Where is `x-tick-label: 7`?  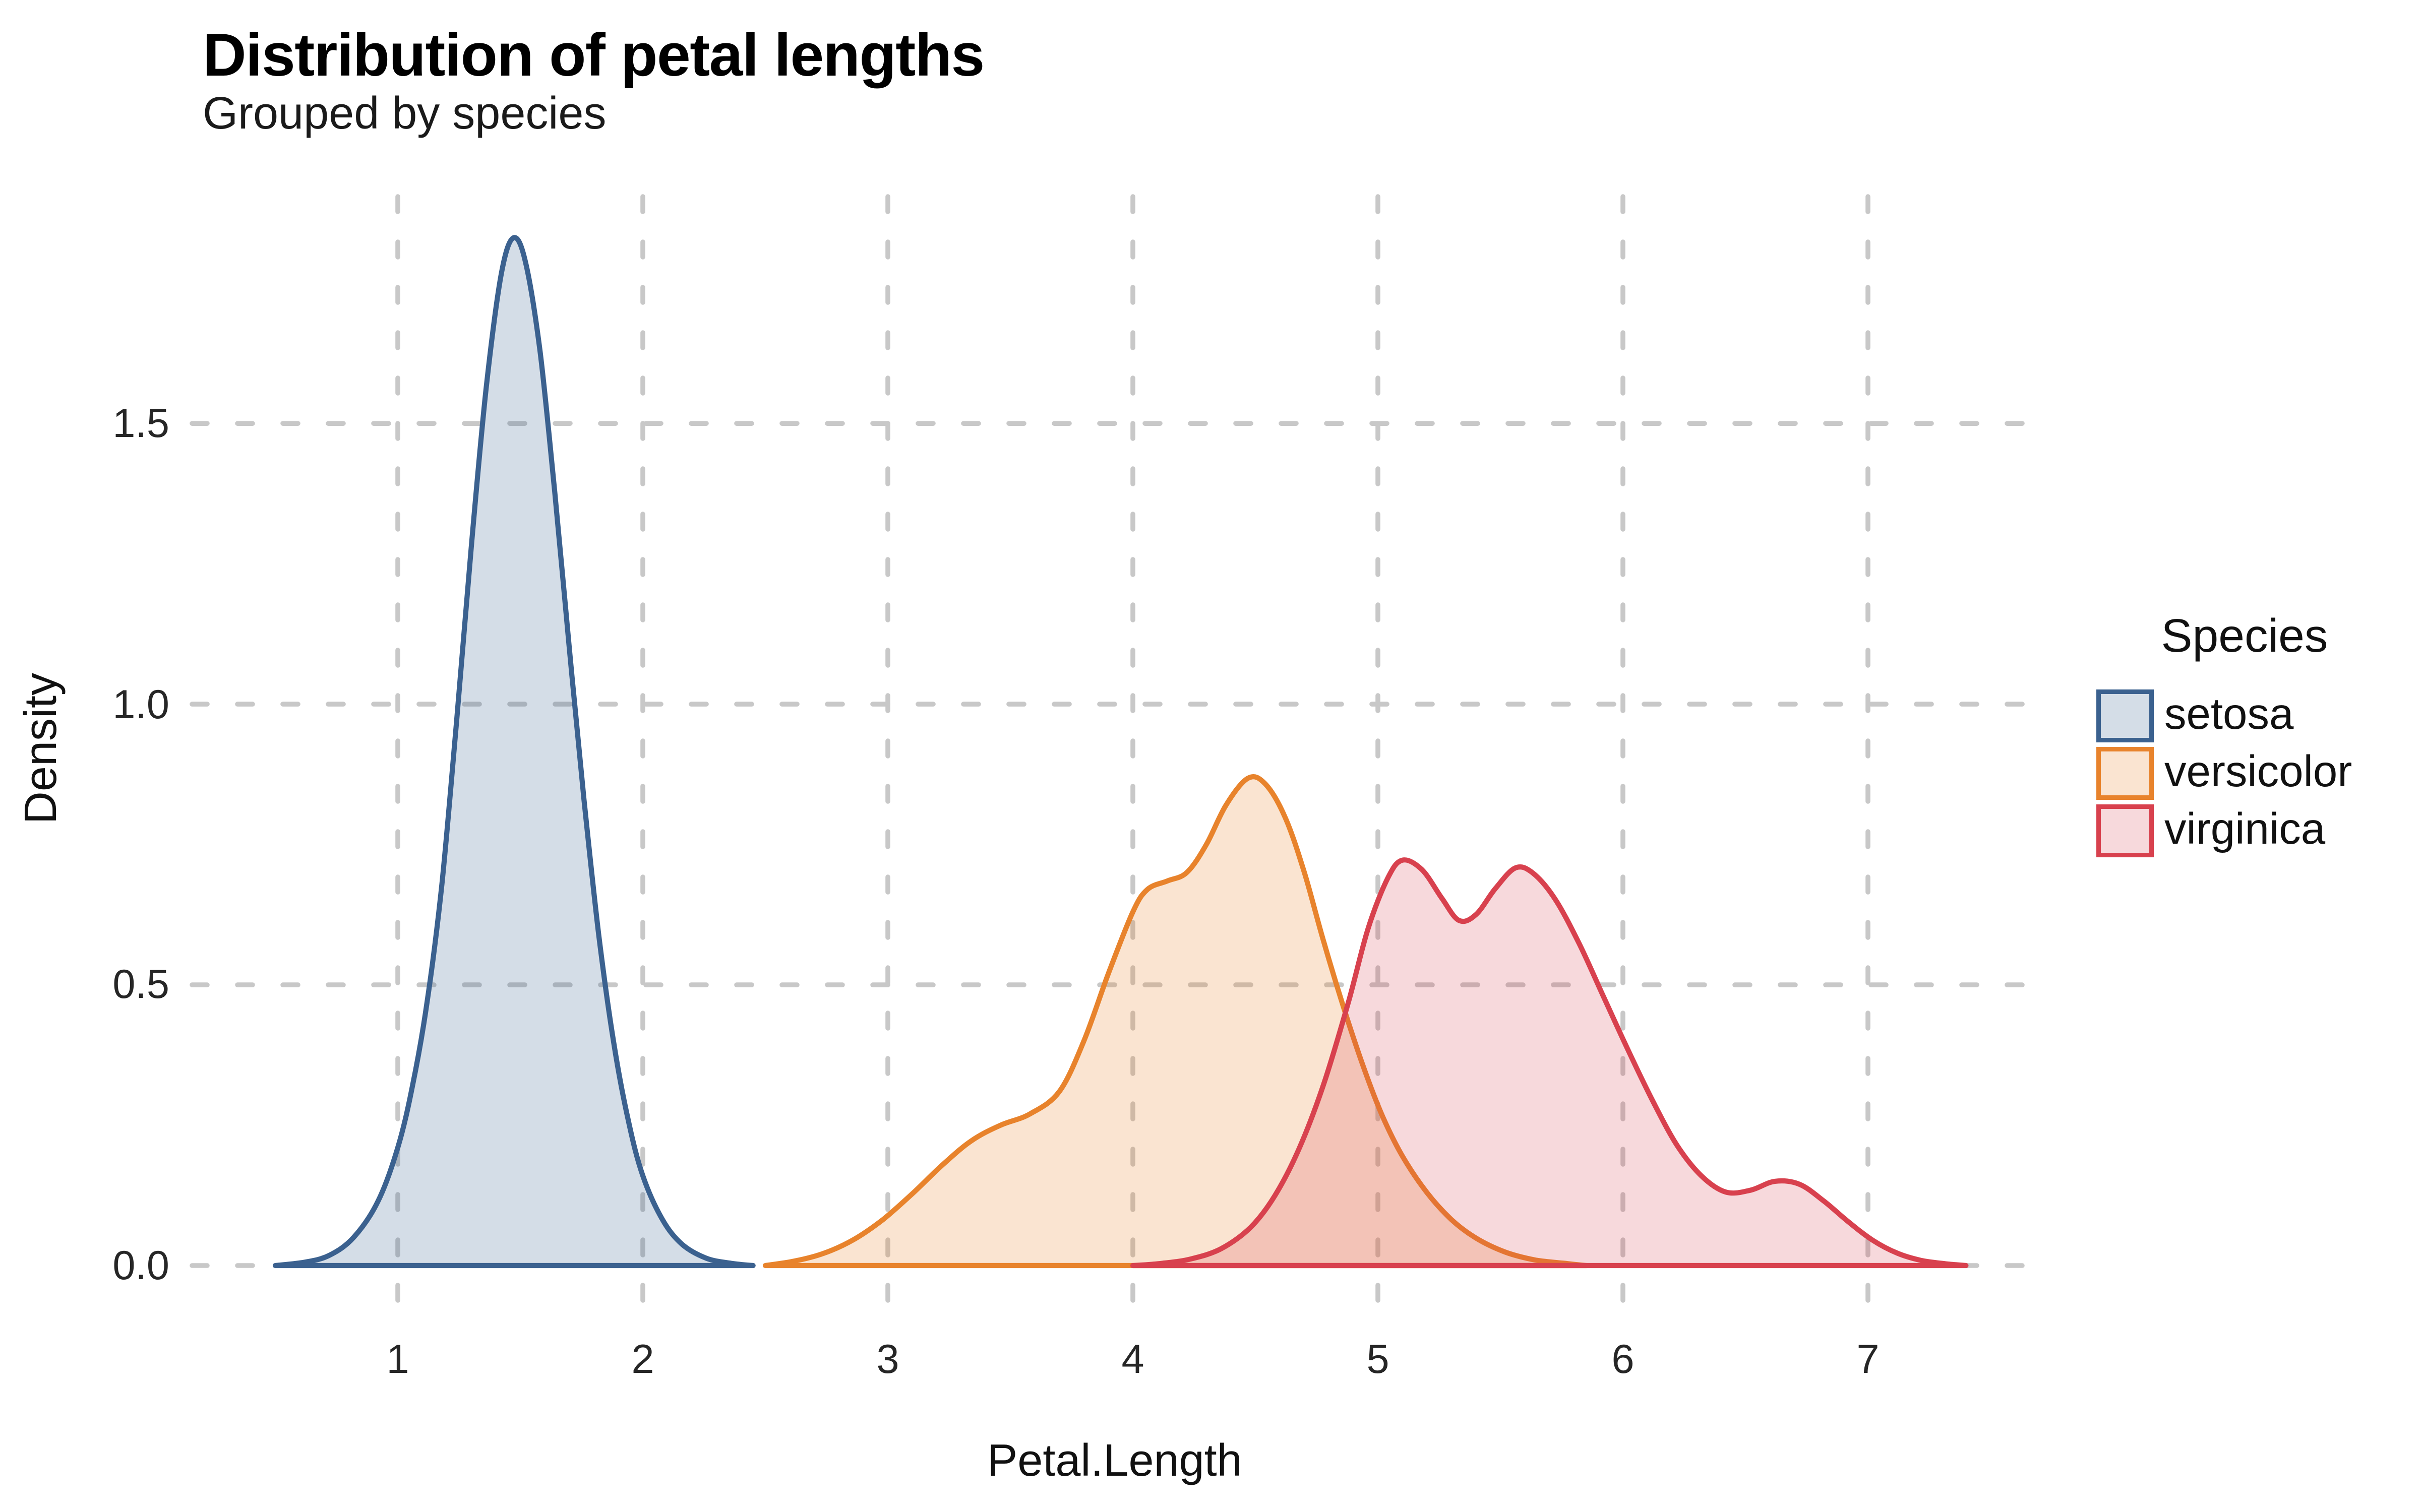
x-tick-label: 7 is located at coordinates (1868, 1360).